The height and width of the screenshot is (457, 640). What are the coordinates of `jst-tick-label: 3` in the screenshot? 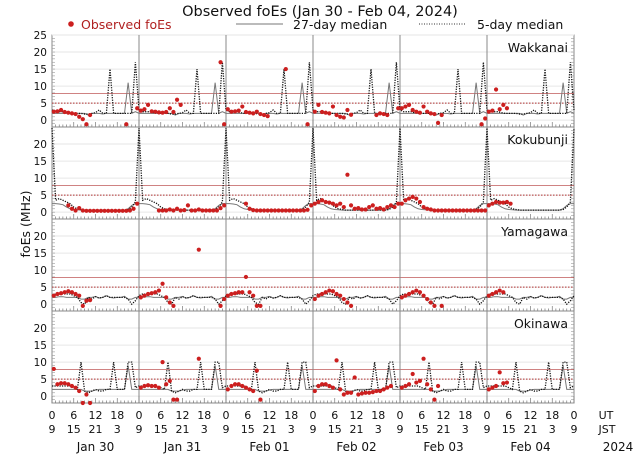 It's located at (204, 429).